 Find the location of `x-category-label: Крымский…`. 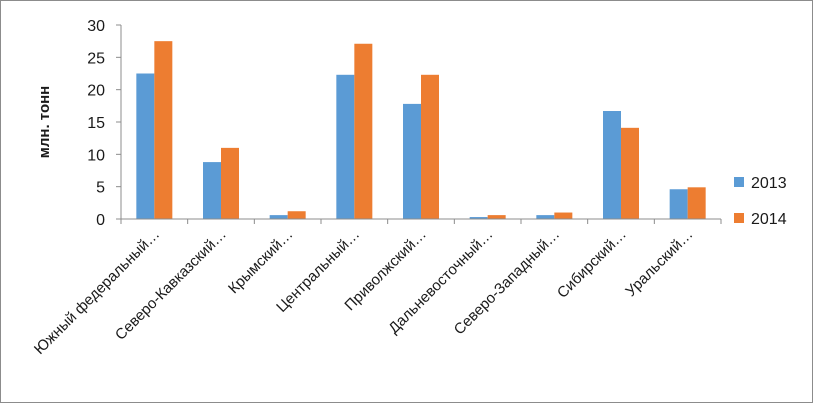

x-category-label: Крымский… is located at coordinates (260, 261).